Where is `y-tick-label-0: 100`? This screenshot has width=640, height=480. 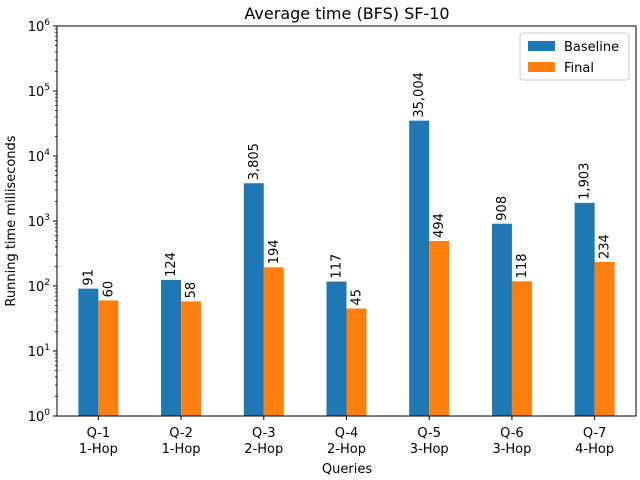 y-tick-label-0: 100 is located at coordinates (39, 416).